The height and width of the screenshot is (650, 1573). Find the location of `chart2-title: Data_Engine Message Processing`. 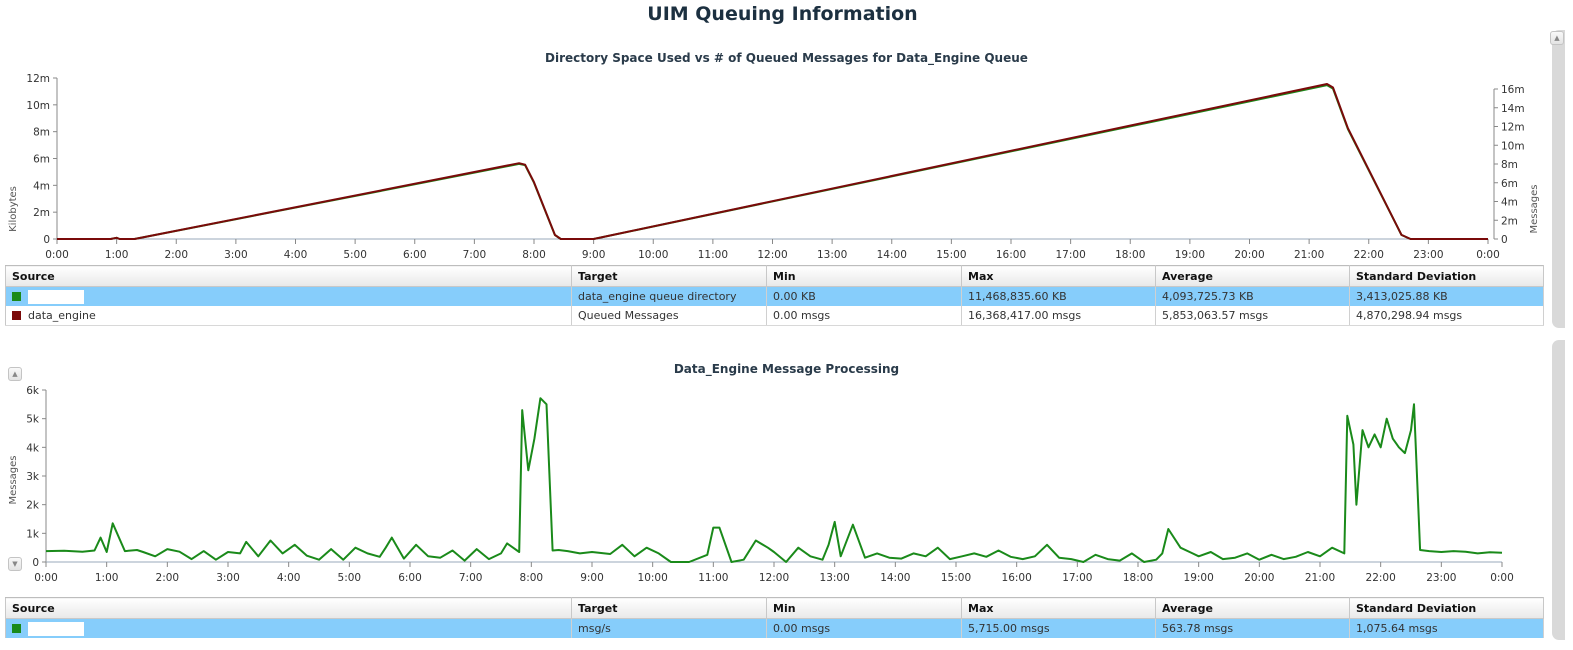

chart2-title: Data_Engine Message Processing is located at coordinates (786, 369).